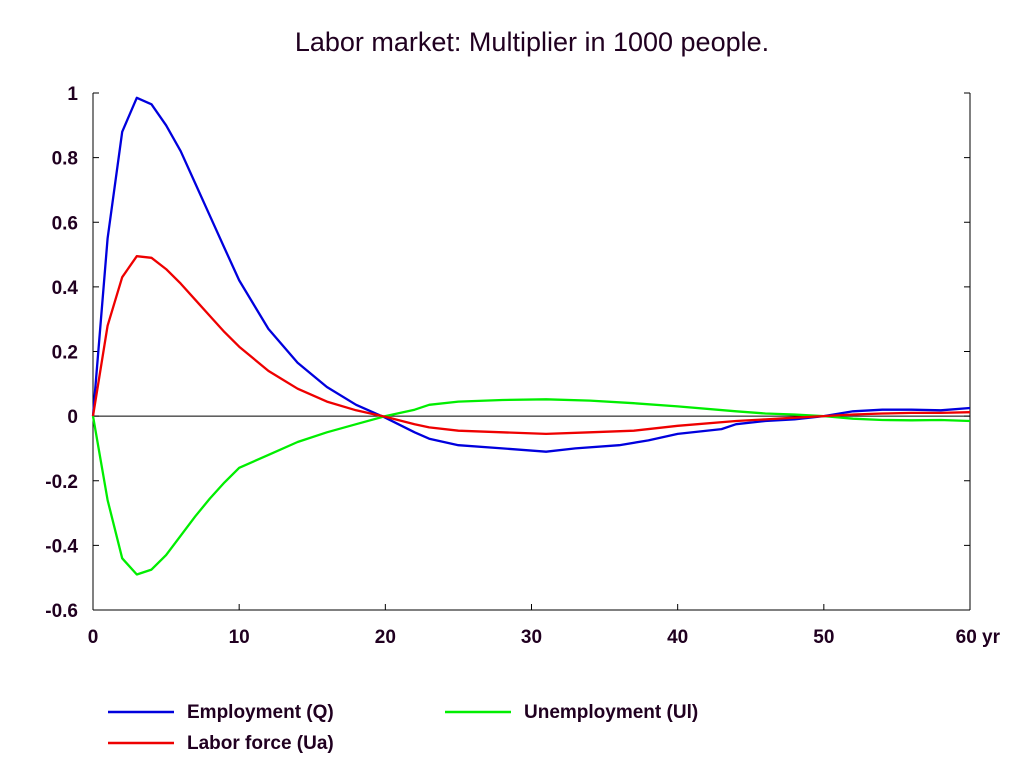  I want to click on legend-label-labor-force: Labor force (Ua), so click(260, 743).